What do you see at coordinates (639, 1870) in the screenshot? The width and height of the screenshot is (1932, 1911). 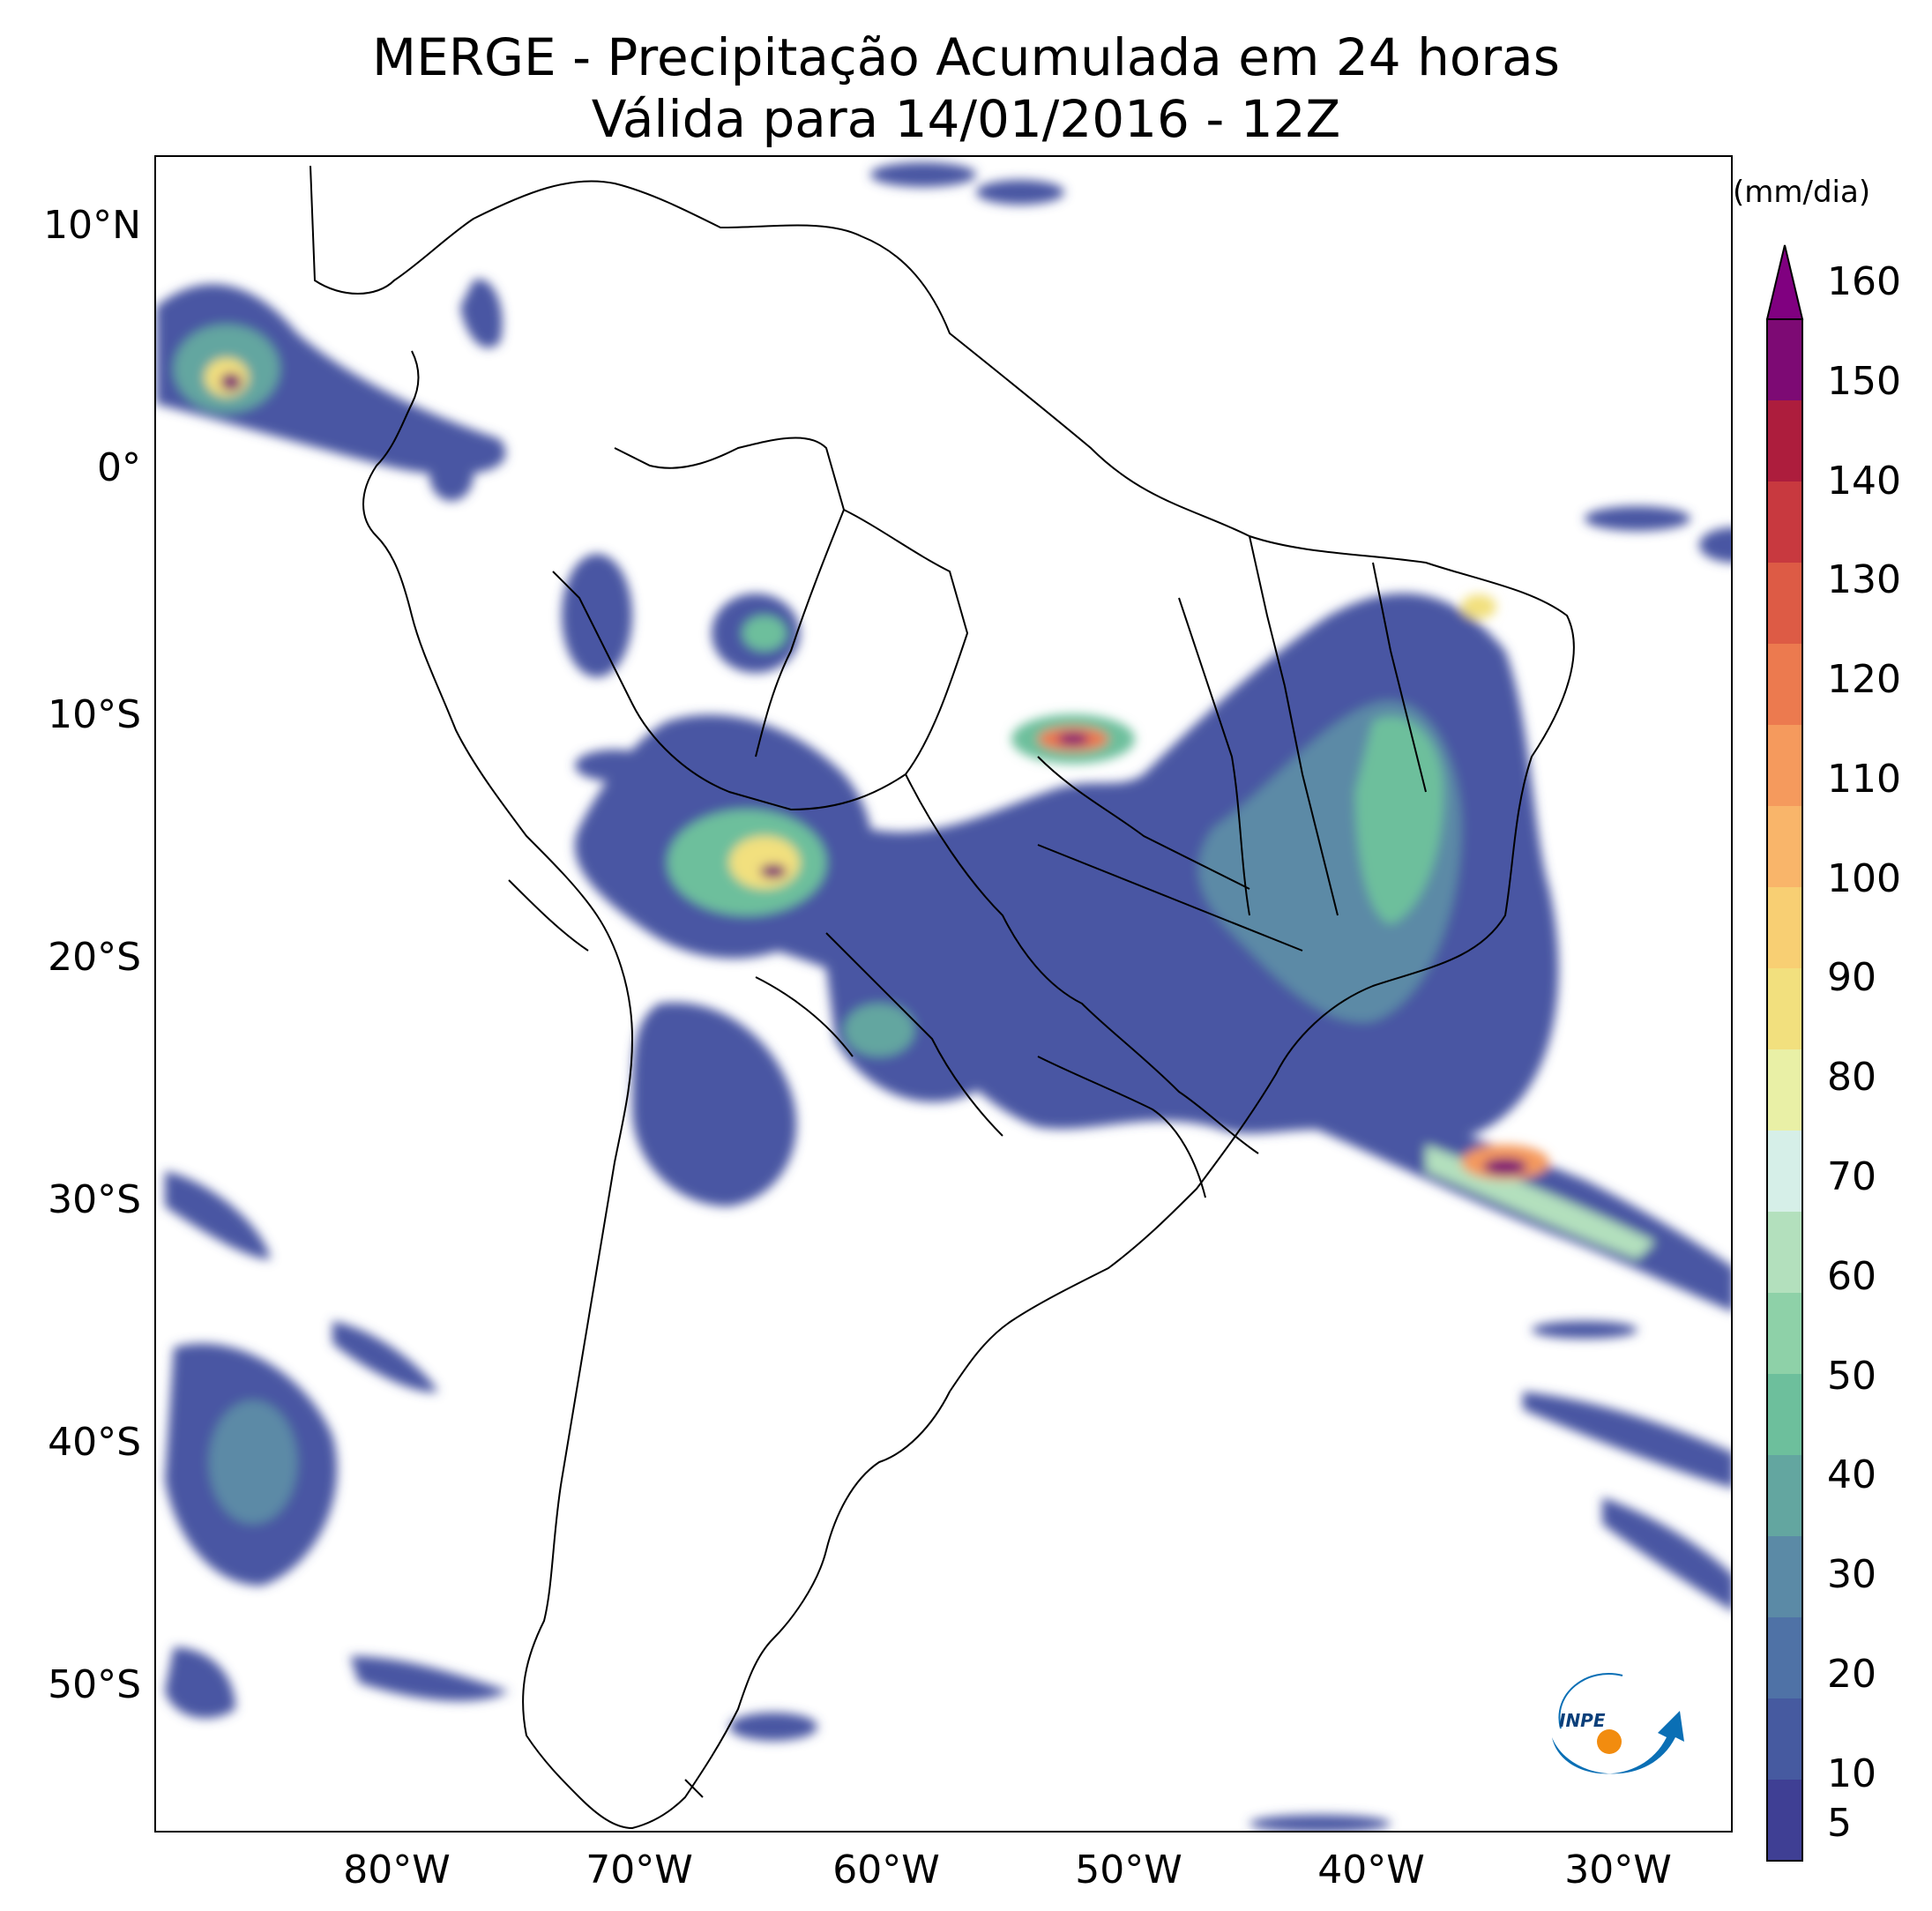 I see `lon-label: 70°W` at bounding box center [639, 1870].